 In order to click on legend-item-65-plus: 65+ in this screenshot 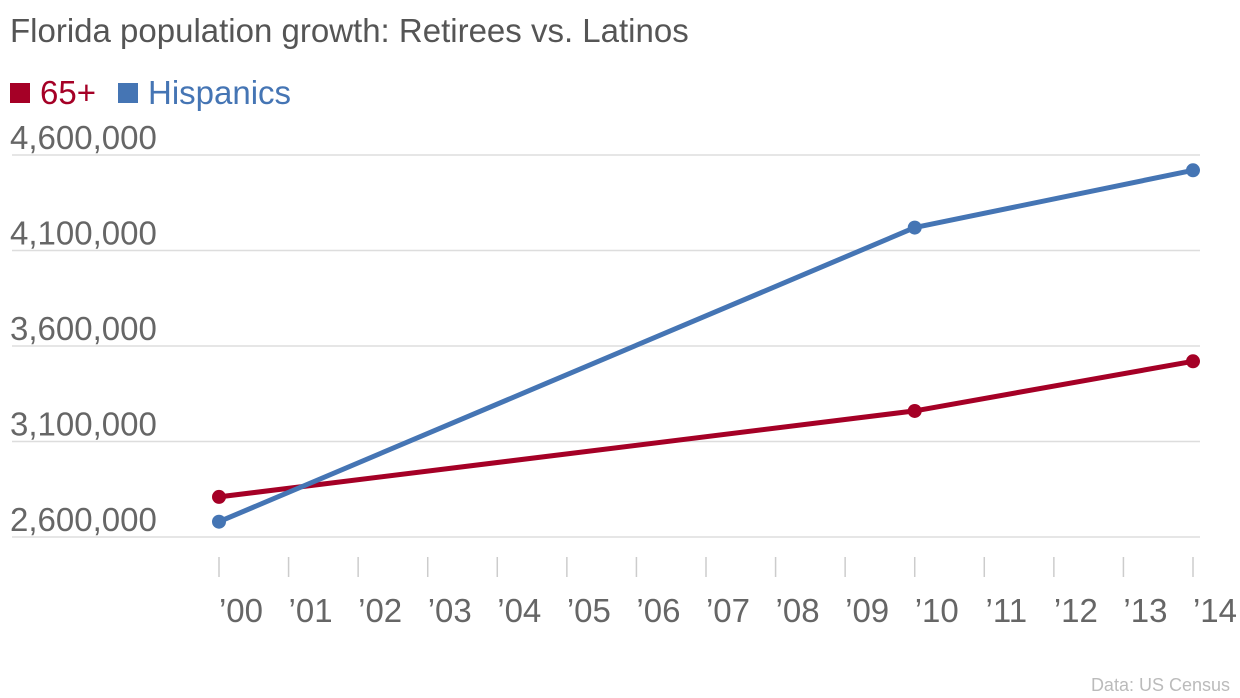, I will do `click(53, 93)`.